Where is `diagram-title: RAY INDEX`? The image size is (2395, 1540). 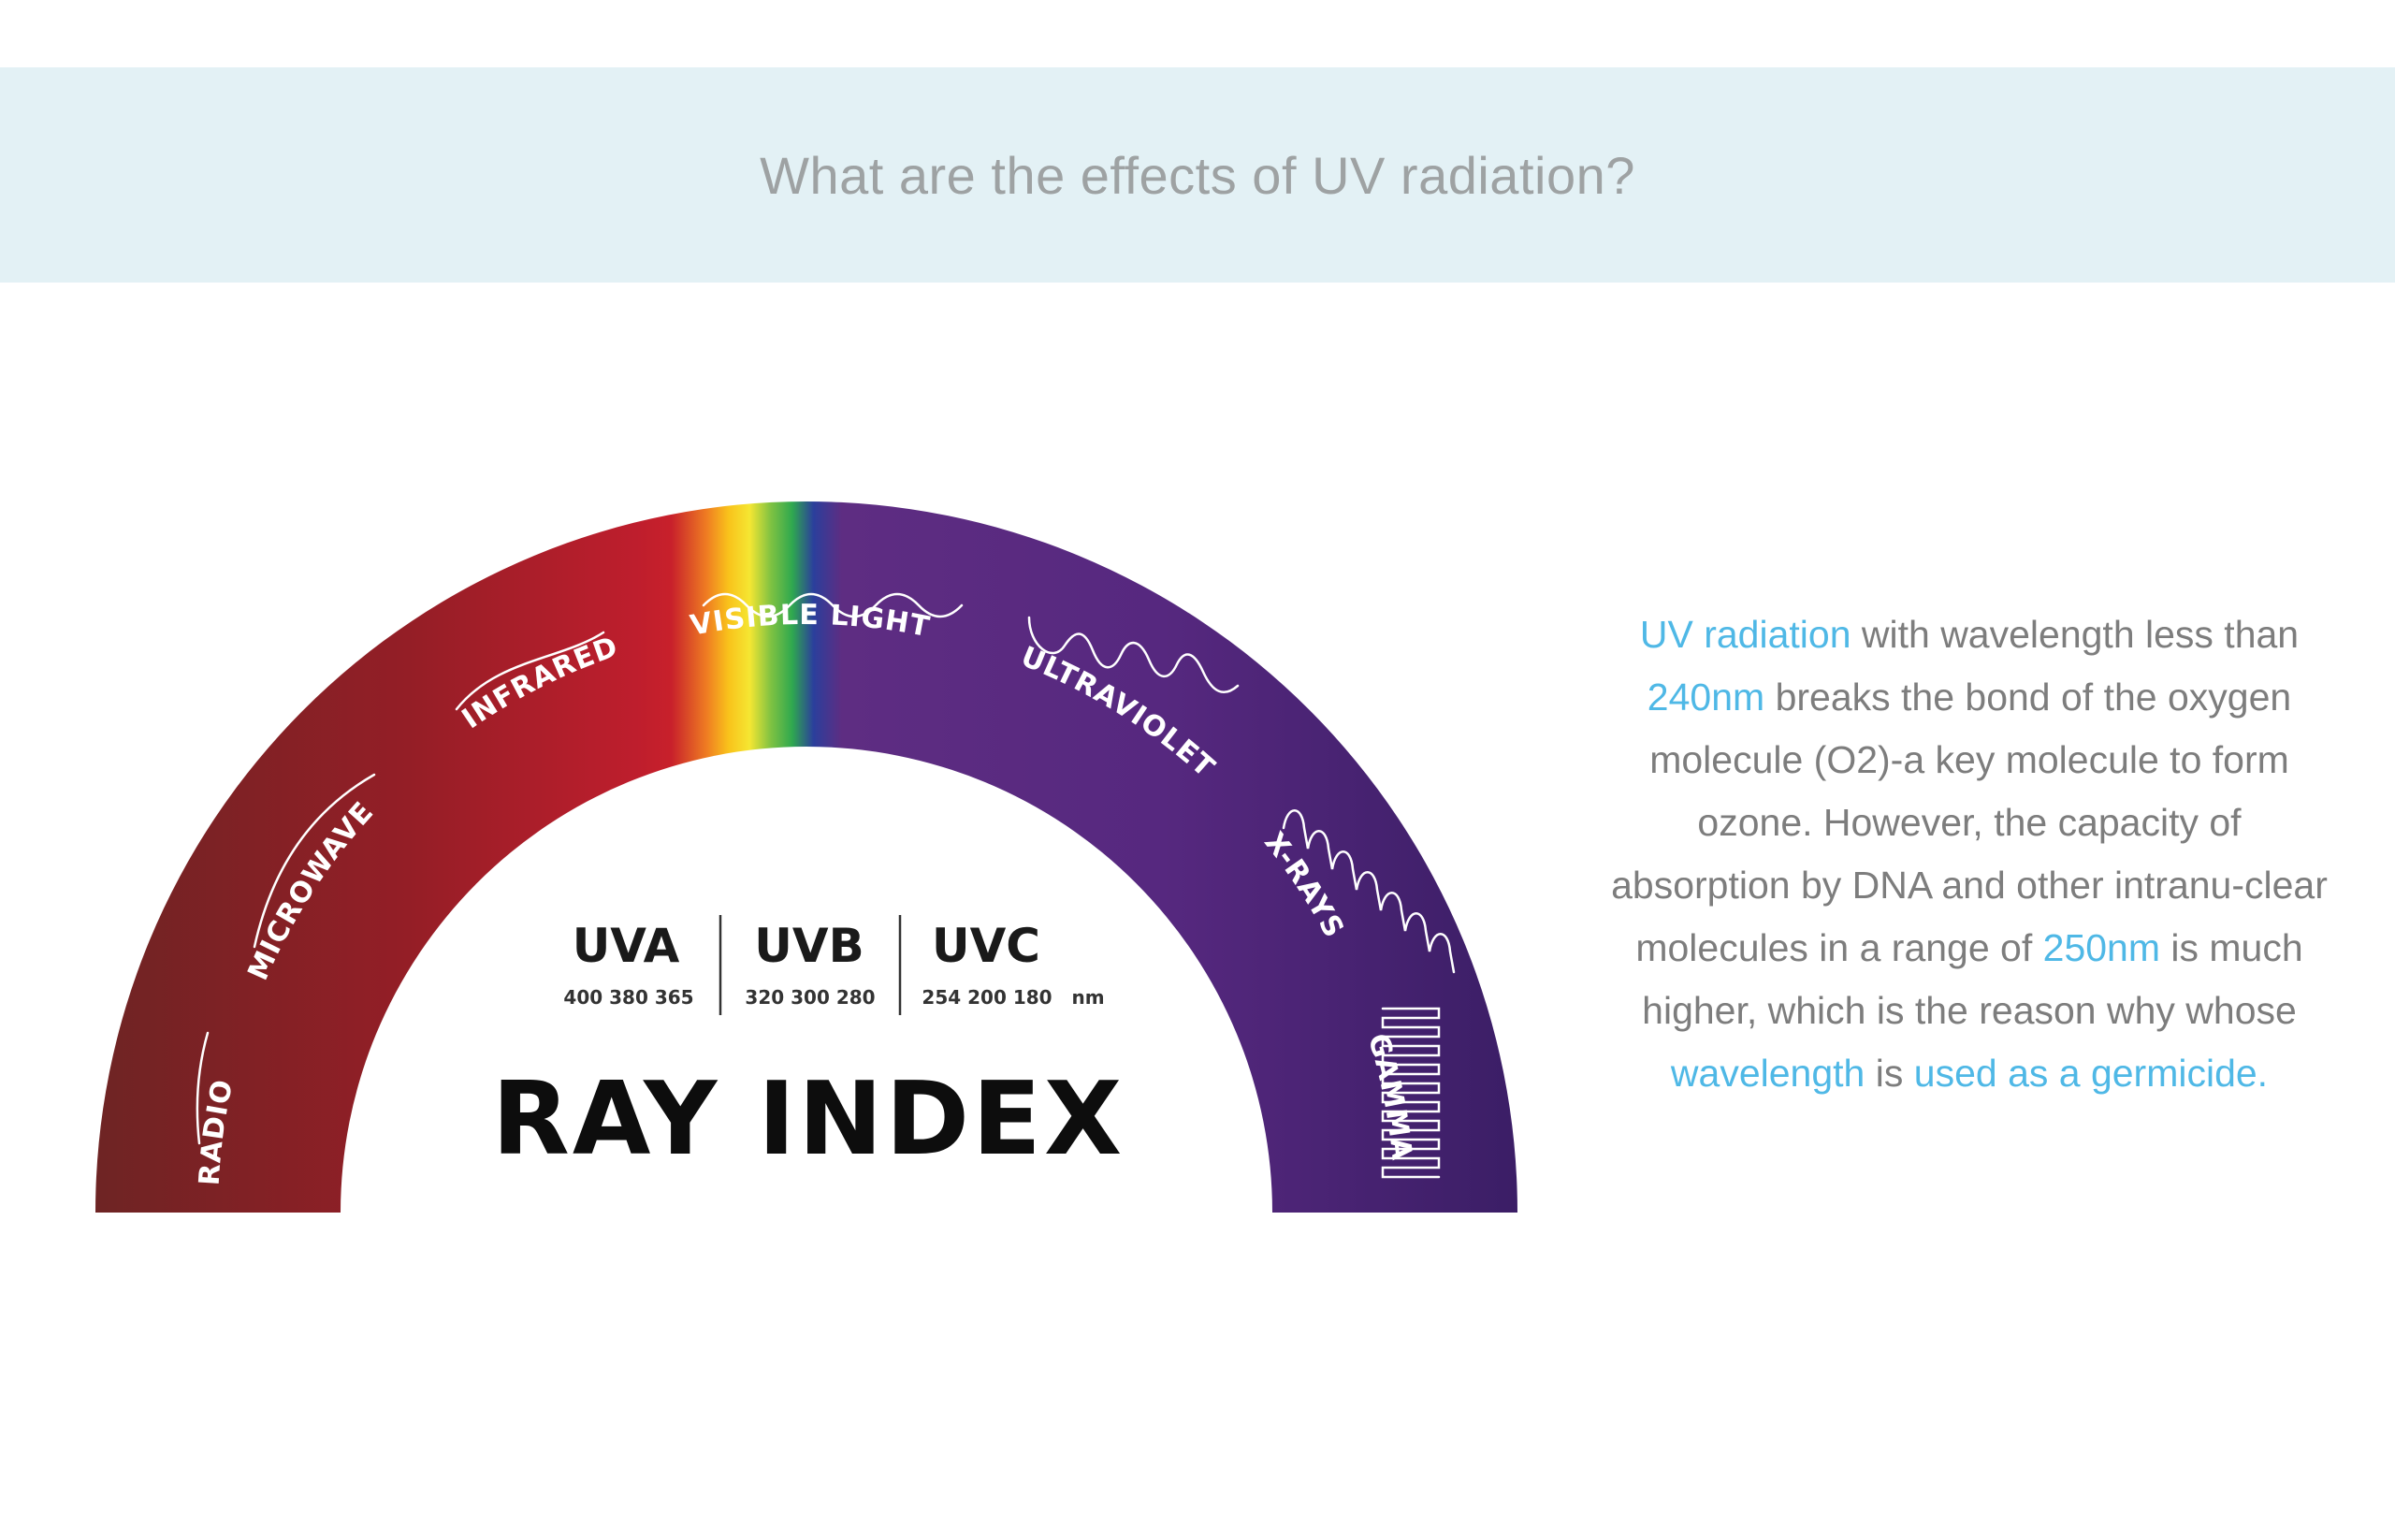 diagram-title: RAY INDEX is located at coordinates (808, 1119).